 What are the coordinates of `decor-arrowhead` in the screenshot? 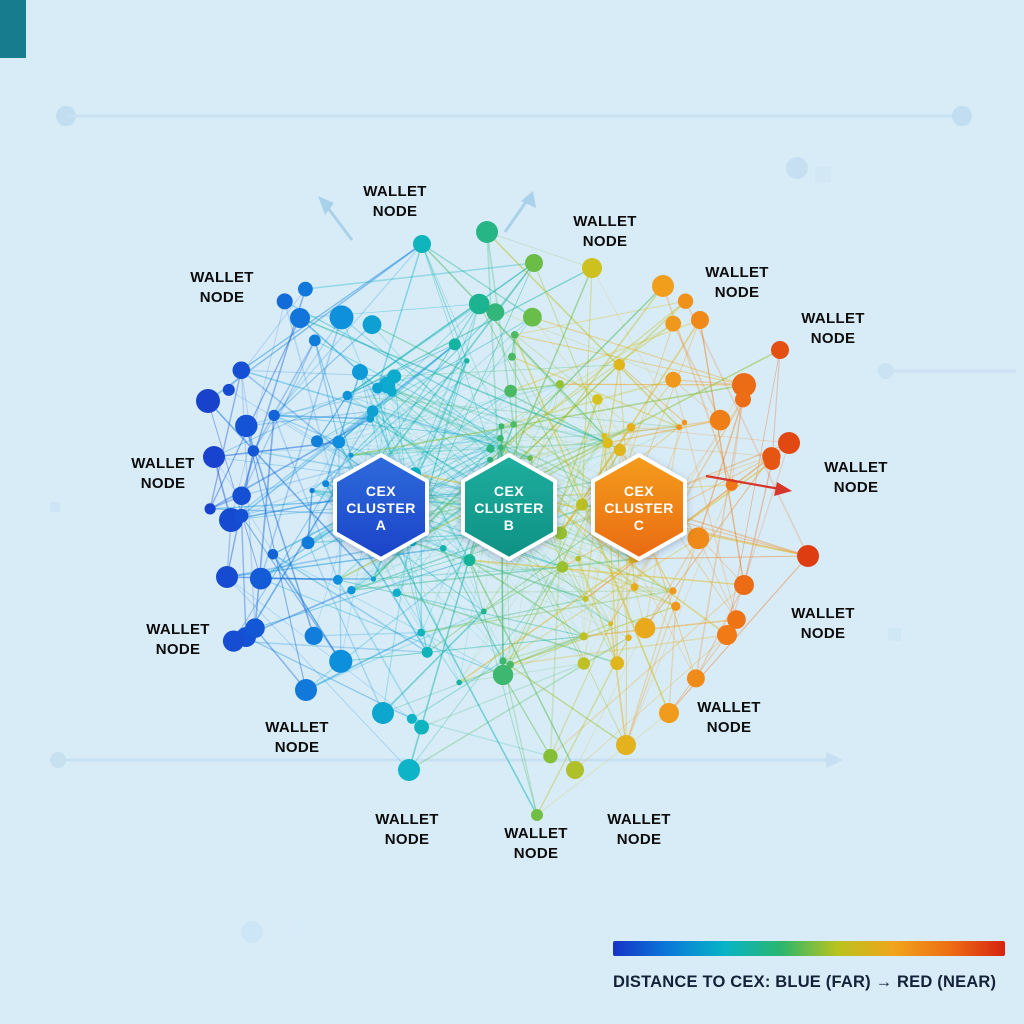 It's located at (528, 199).